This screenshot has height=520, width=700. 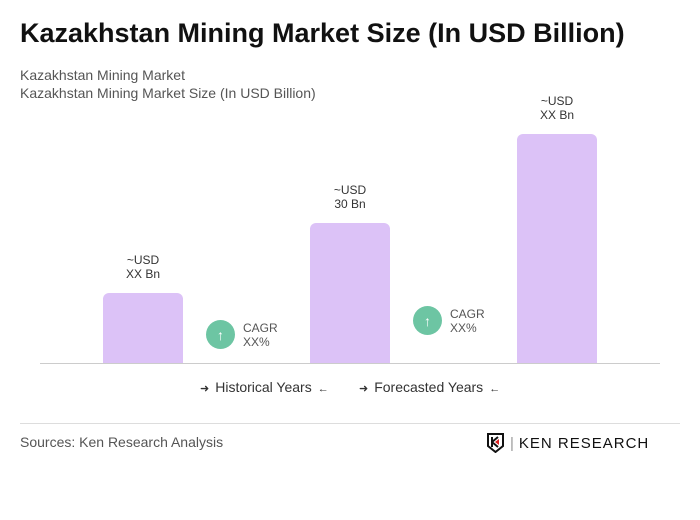 What do you see at coordinates (350, 204) in the screenshot?
I see `data-label-line: 30 Bn` at bounding box center [350, 204].